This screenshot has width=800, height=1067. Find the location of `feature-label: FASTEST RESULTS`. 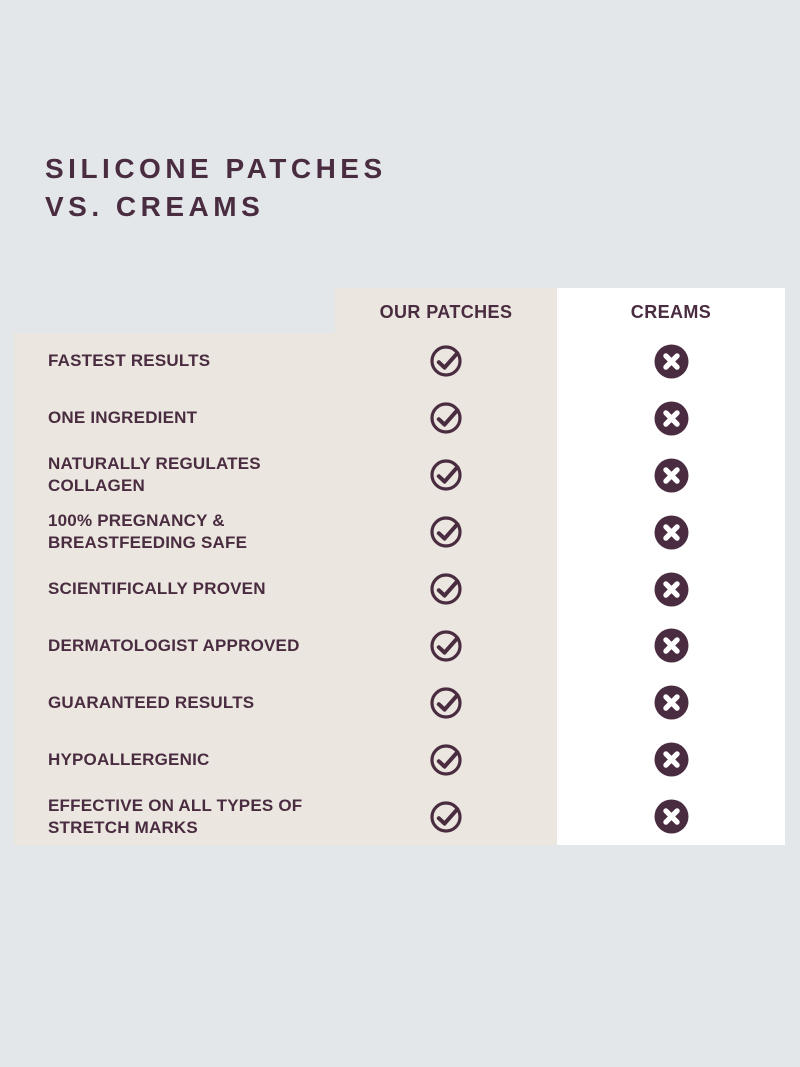

feature-label: FASTEST RESULTS is located at coordinates (129, 361).